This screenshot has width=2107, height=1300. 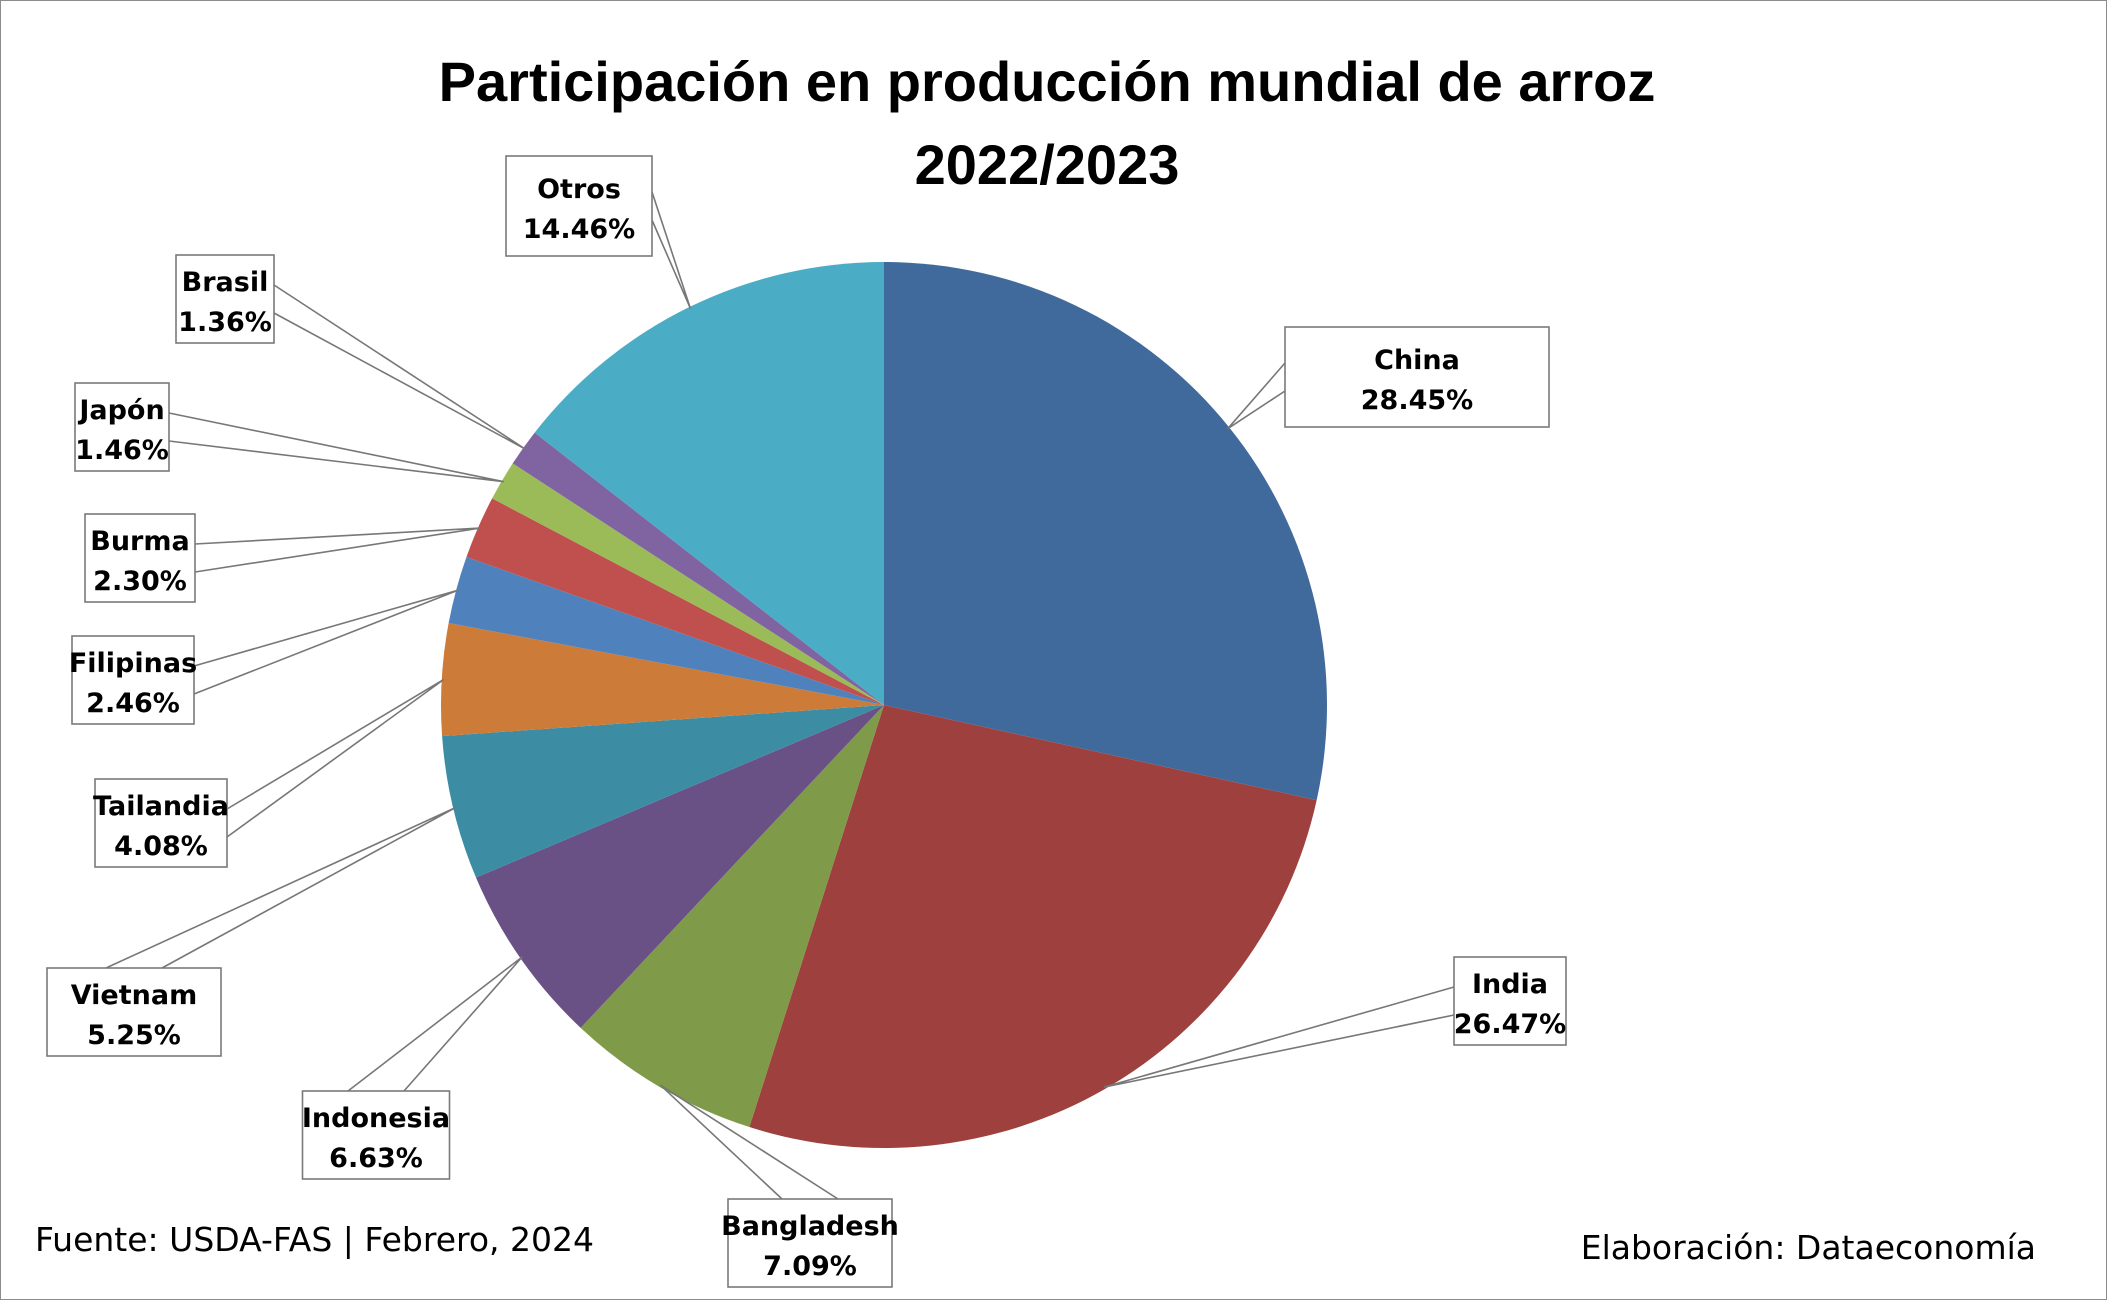 What do you see at coordinates (1106, 531) in the screenshot?
I see `pie-slice-china` at bounding box center [1106, 531].